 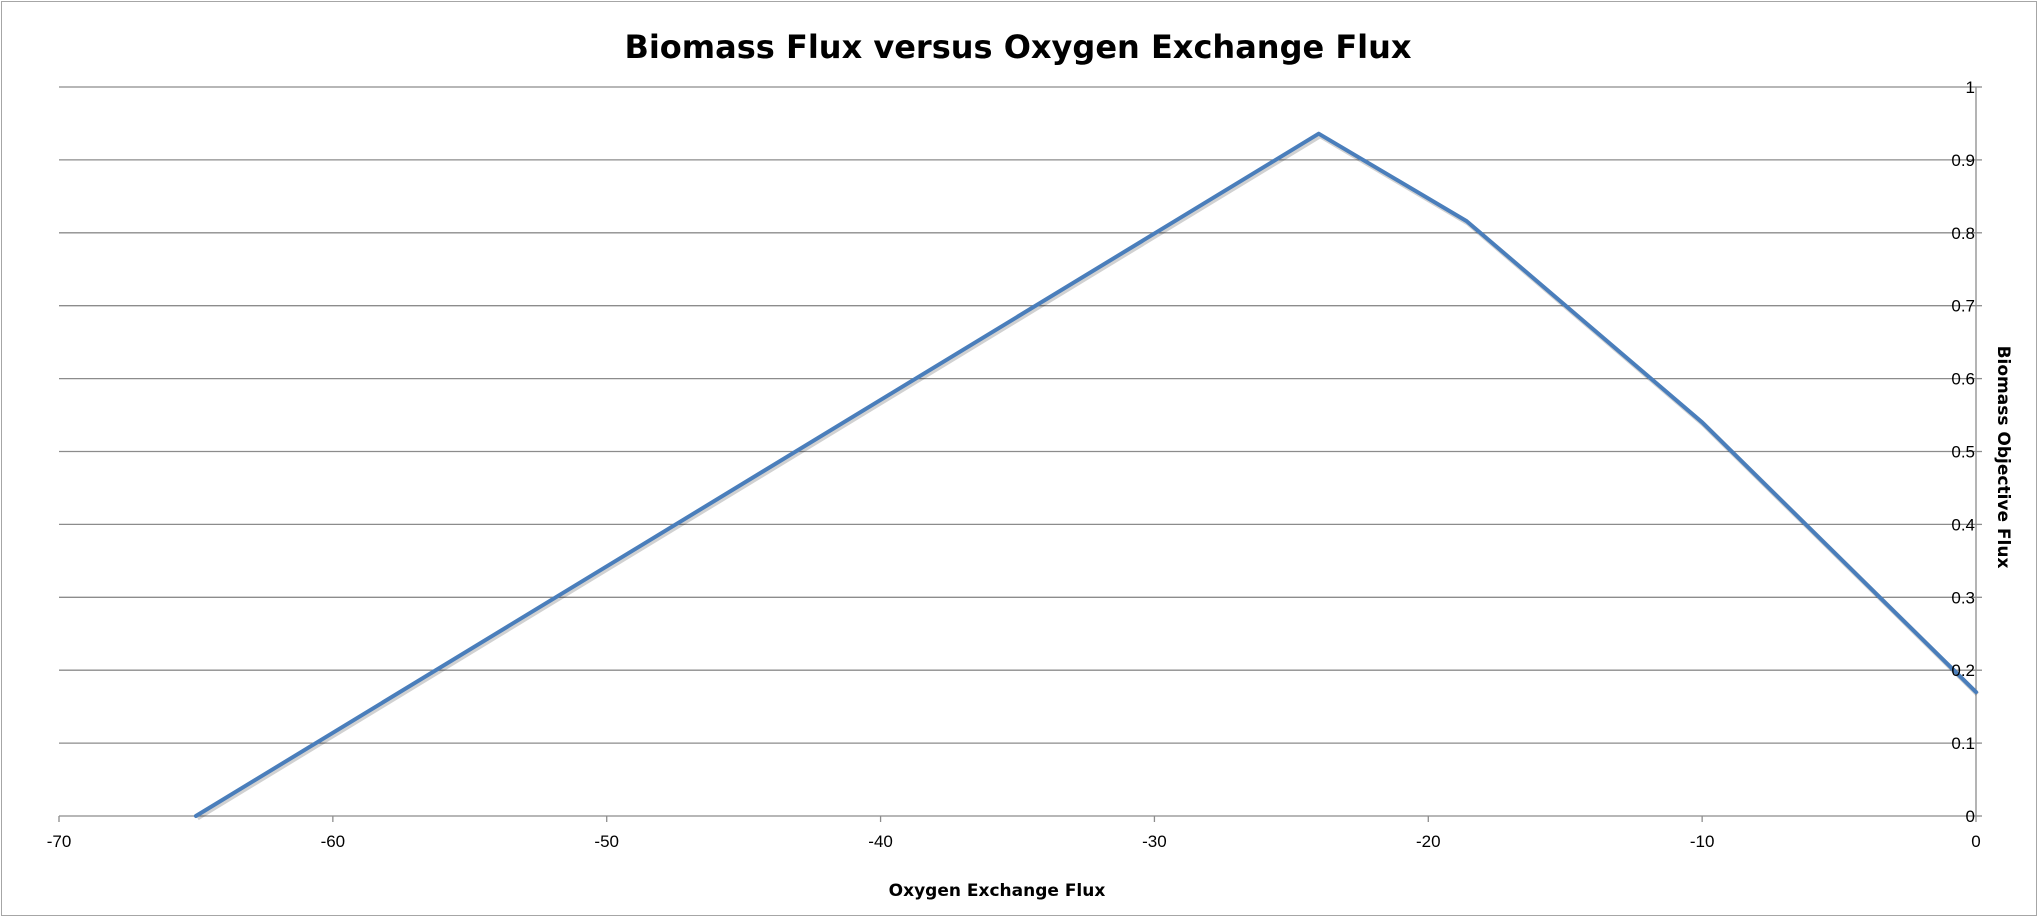 What do you see at coordinates (59, 841) in the screenshot?
I see `x-tick-label: -70` at bounding box center [59, 841].